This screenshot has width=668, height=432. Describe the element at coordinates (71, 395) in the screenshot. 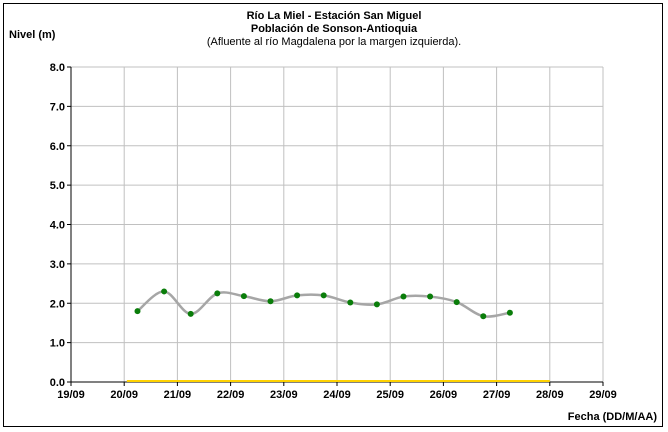

I see `x-tick-label: 19/09` at that location.